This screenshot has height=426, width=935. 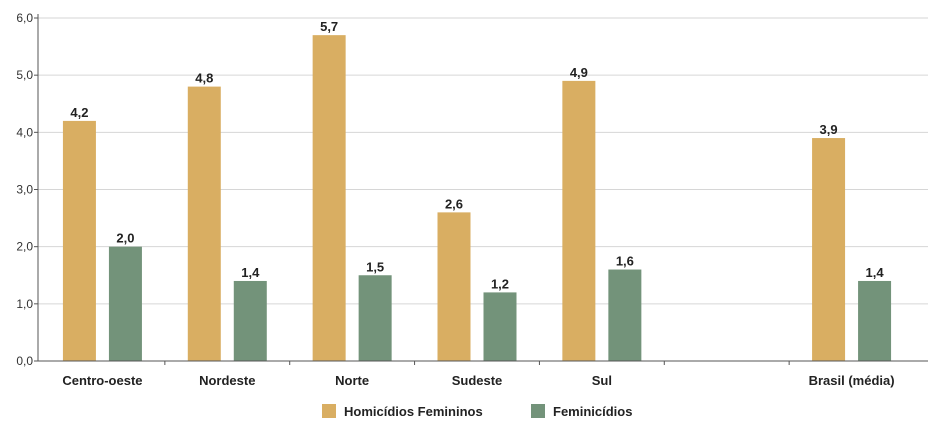 I want to click on y-tick-label: 2,0, so click(x=24, y=247).